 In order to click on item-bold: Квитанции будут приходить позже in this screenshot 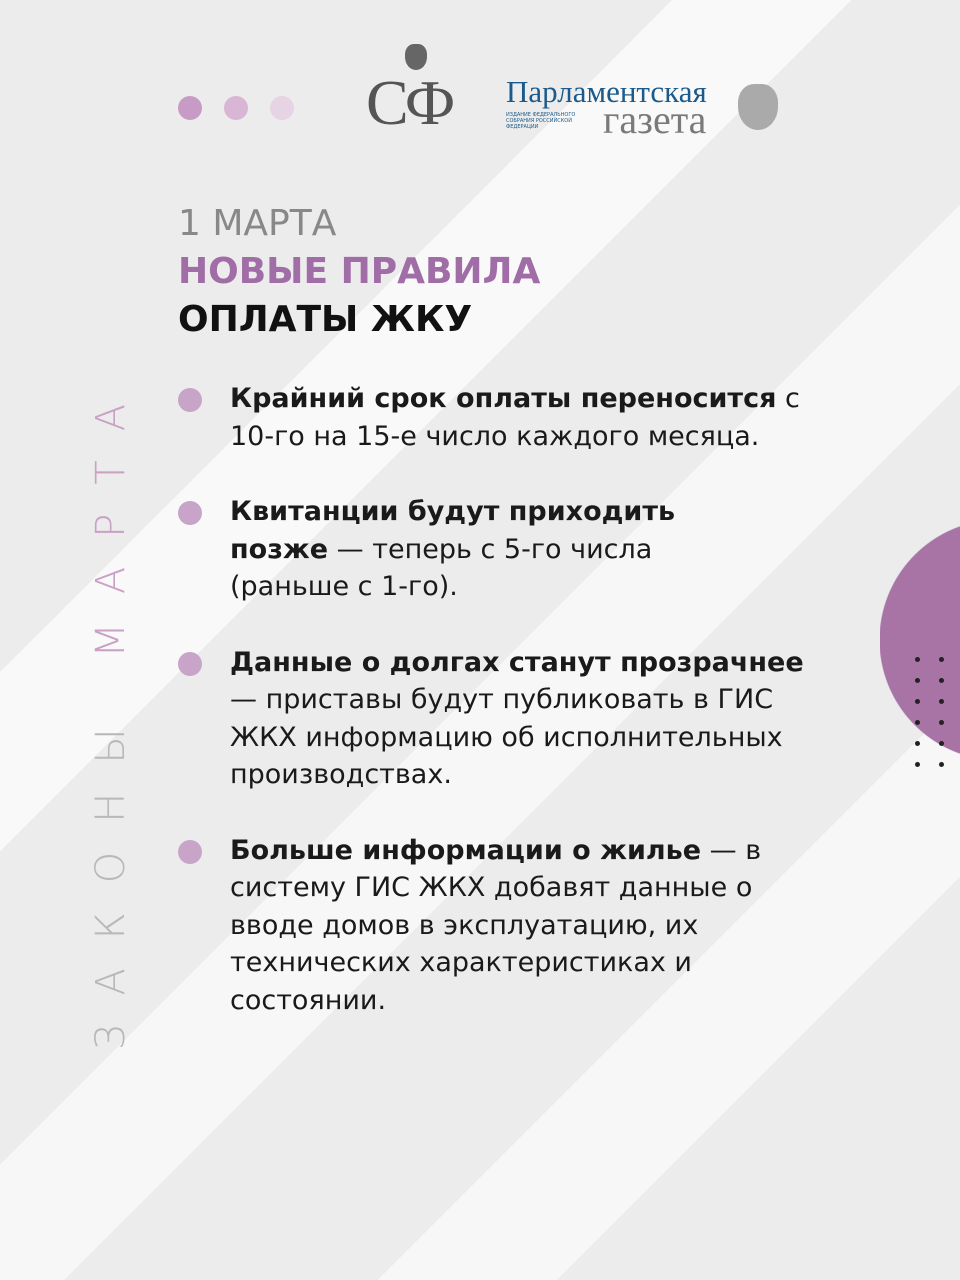, I will do `click(453, 530)`.